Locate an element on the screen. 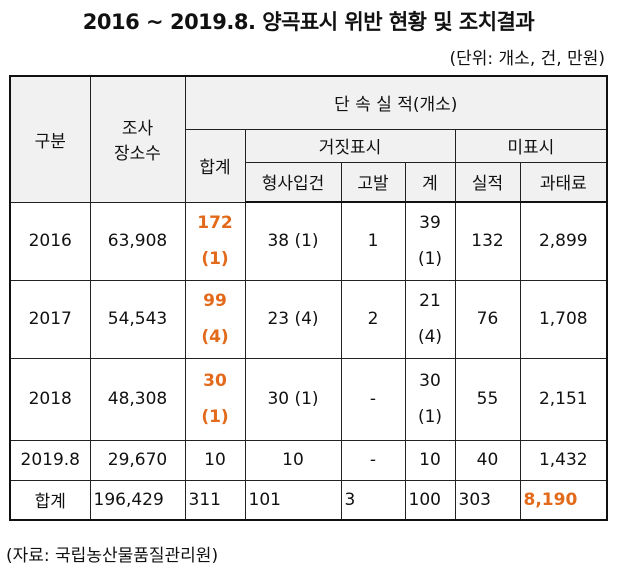 Image resolution: width=617 pixels, height=575 pixels. header-survey-count: 조사 장소수 is located at coordinates (137, 139).